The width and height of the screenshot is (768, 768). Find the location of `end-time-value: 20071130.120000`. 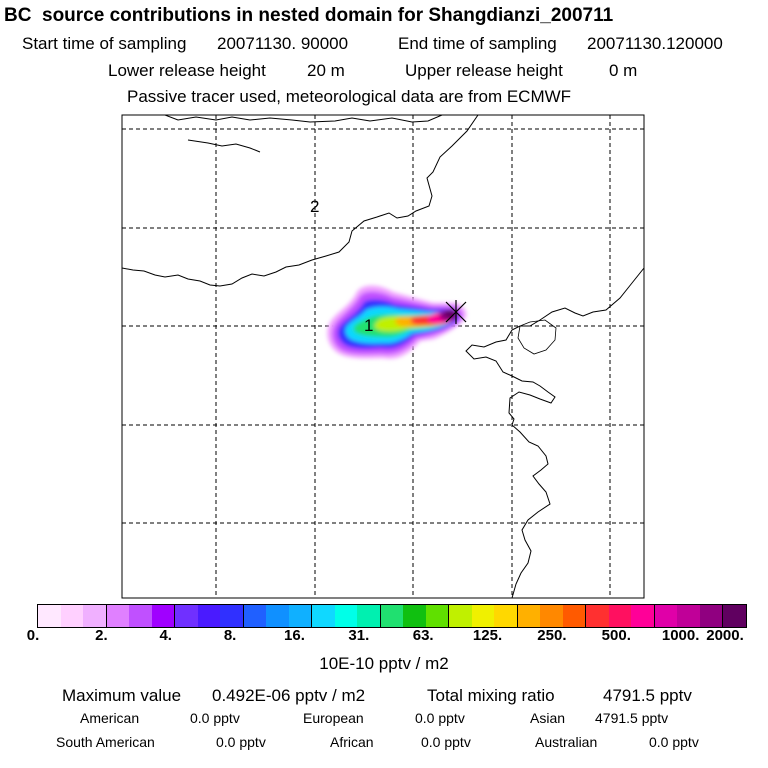

end-time-value: 20071130.120000 is located at coordinates (655, 43).